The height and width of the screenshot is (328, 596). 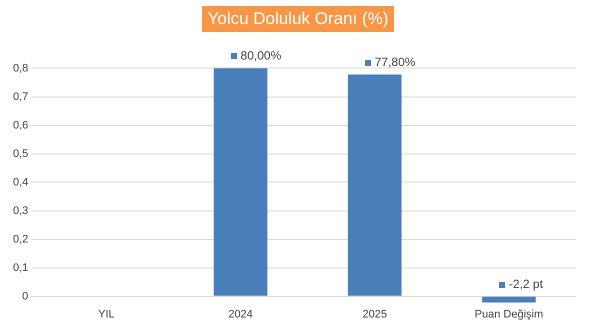 I want to click on x-tick-label: YIL, so click(x=106, y=314).